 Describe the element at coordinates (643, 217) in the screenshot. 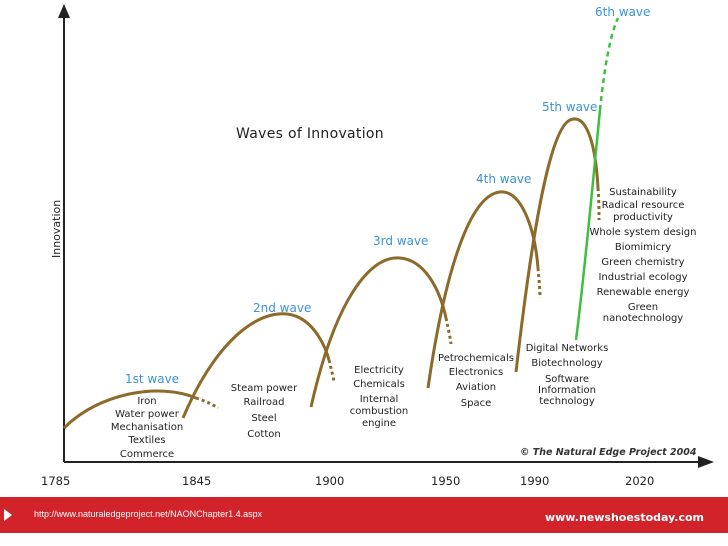

I see `wave-item: productivity` at that location.